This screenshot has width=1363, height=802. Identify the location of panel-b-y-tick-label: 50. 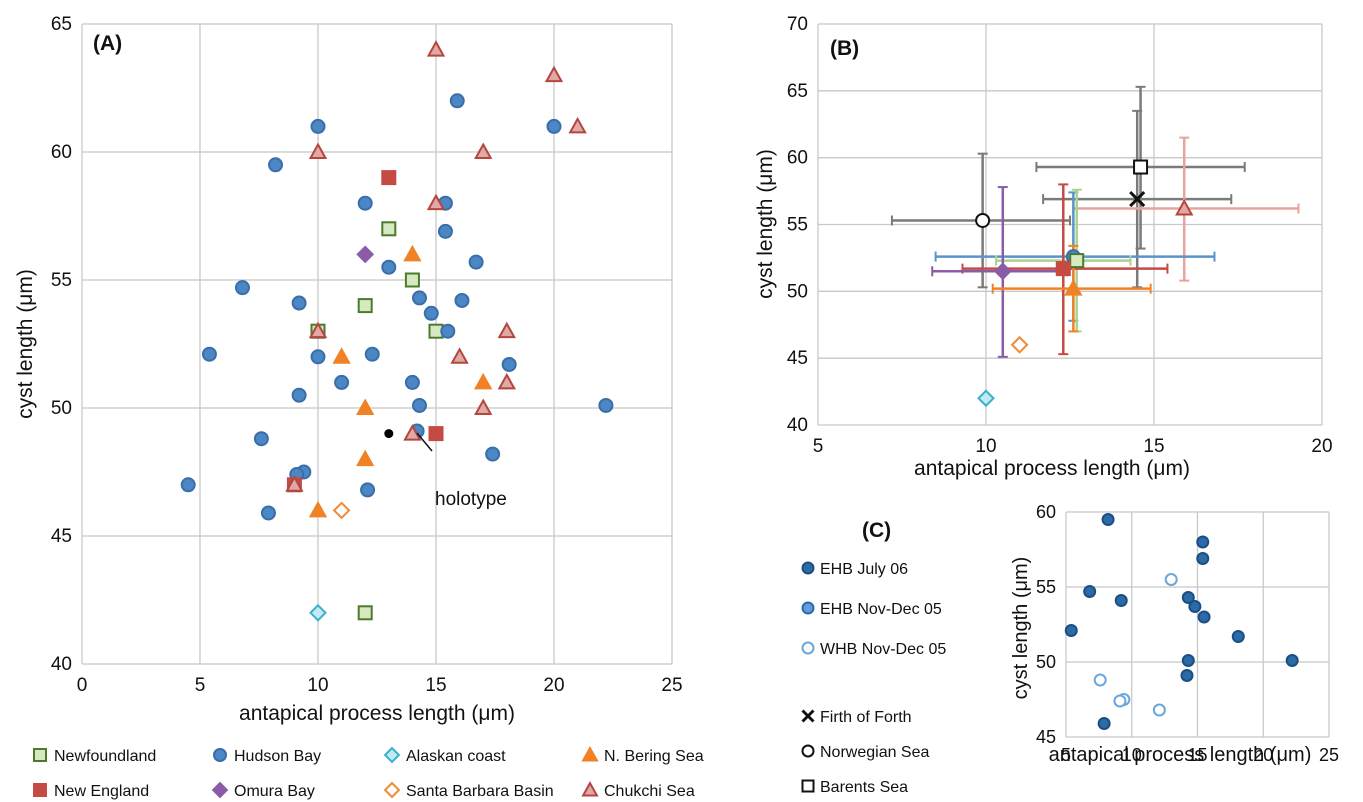
(797, 291).